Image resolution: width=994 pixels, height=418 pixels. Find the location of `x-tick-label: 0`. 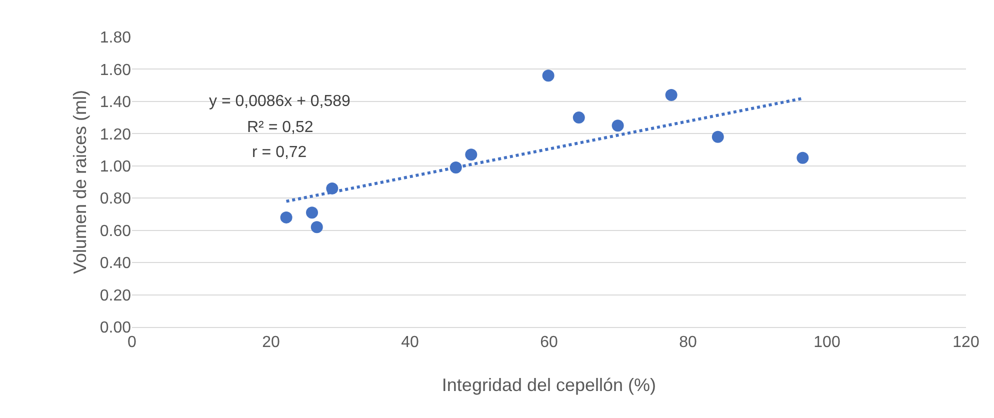

x-tick-label: 0 is located at coordinates (132, 343).